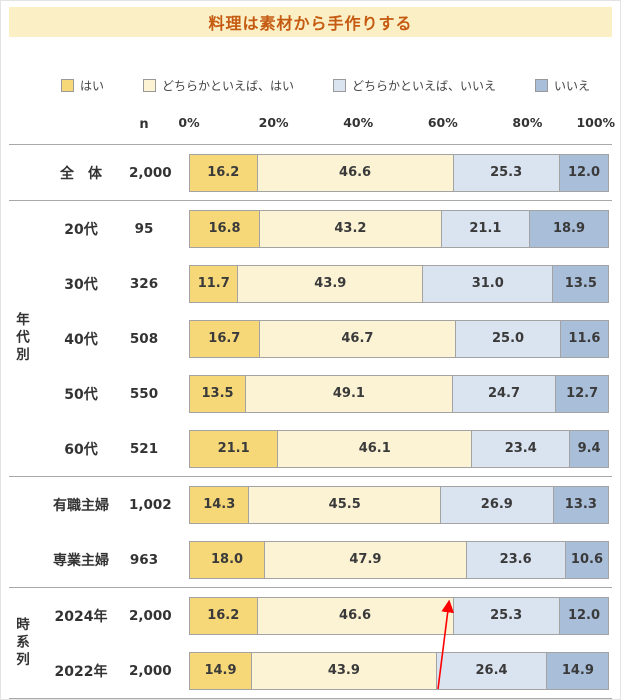 The image size is (621, 700). What do you see at coordinates (310, 85) in the screenshot?
I see `legend: はい どちらかといえば、はい どちらかといえば、いいえ いいえ` at bounding box center [310, 85].